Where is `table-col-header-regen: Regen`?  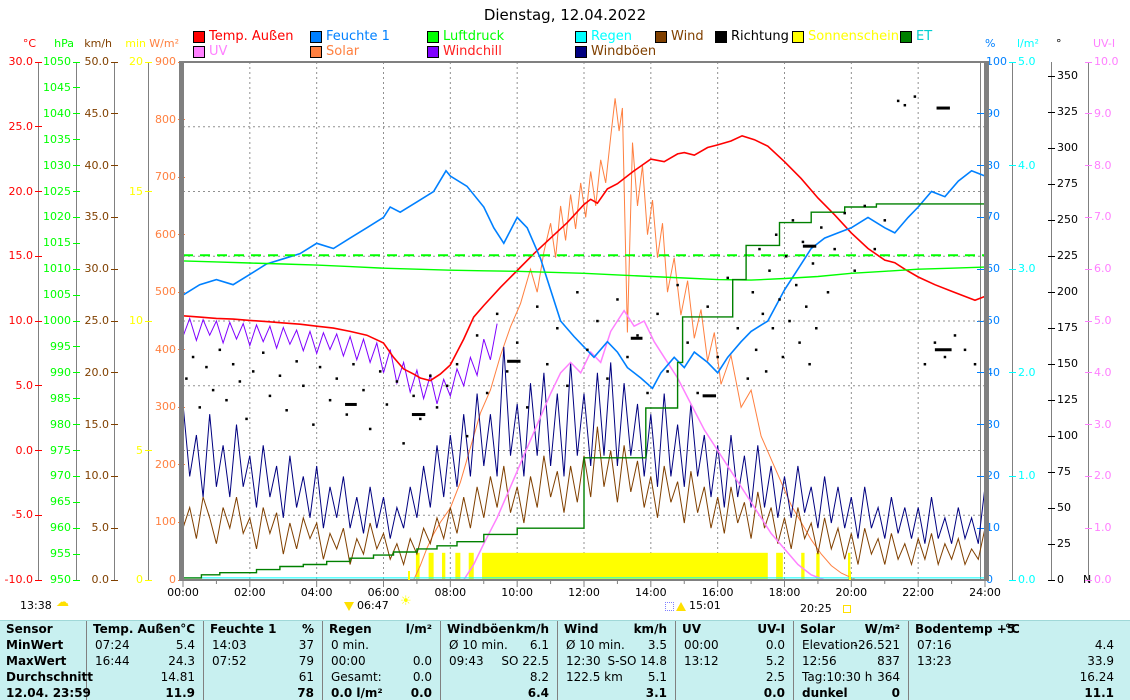 table-col-header-regen: Regen is located at coordinates (350, 629).